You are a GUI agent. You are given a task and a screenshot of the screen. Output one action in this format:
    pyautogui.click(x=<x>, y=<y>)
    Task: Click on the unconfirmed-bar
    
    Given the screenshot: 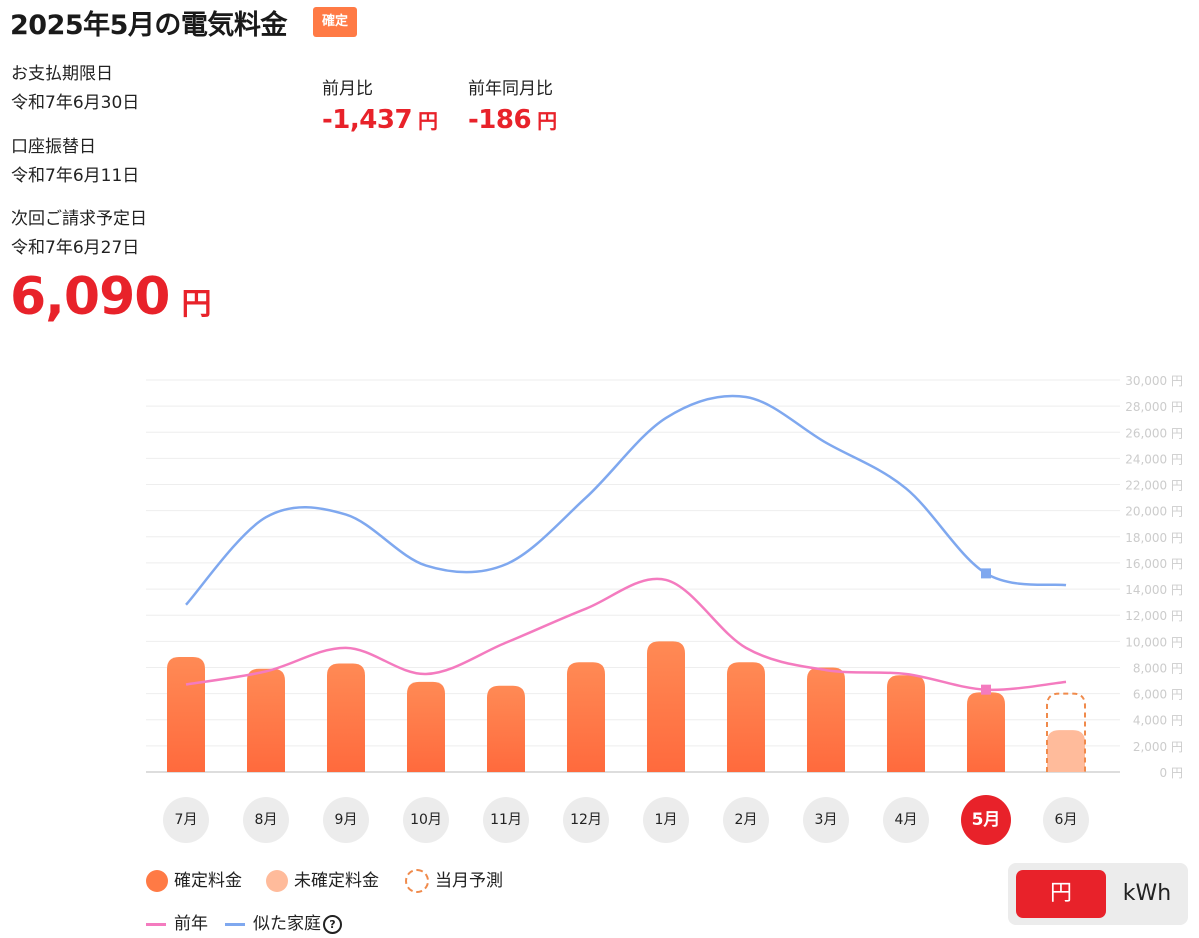 What is the action you would take?
    pyautogui.click(x=1066, y=751)
    